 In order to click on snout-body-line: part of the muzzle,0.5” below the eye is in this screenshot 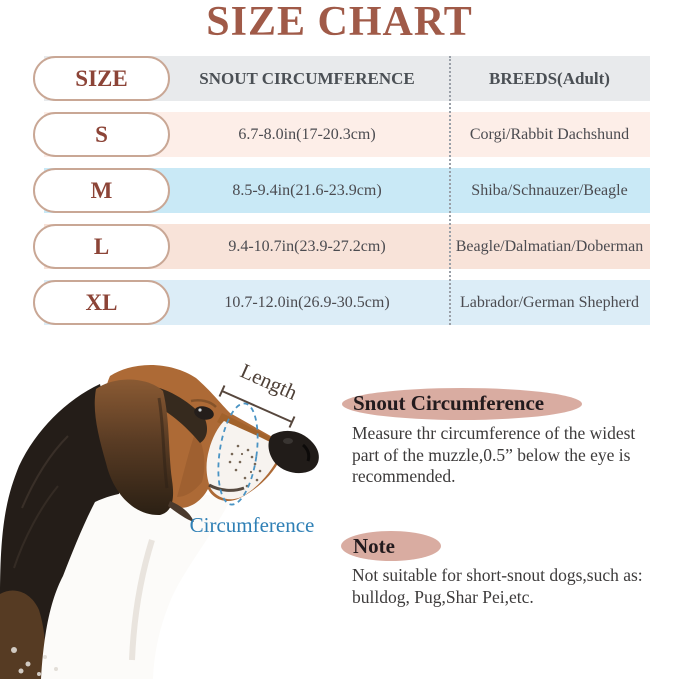, I will do `click(491, 454)`.